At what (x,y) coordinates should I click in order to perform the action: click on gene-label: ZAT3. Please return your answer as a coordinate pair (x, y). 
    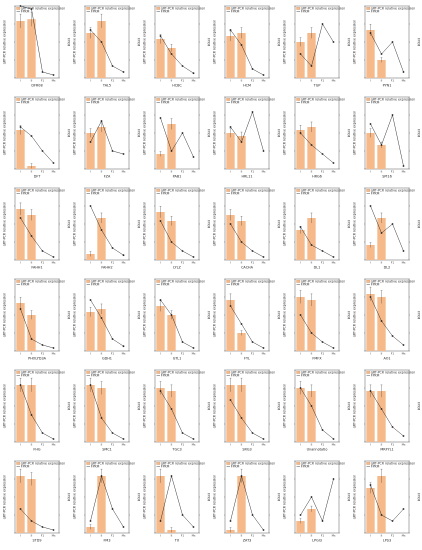
    Looking at the image, I should click on (247, 541).